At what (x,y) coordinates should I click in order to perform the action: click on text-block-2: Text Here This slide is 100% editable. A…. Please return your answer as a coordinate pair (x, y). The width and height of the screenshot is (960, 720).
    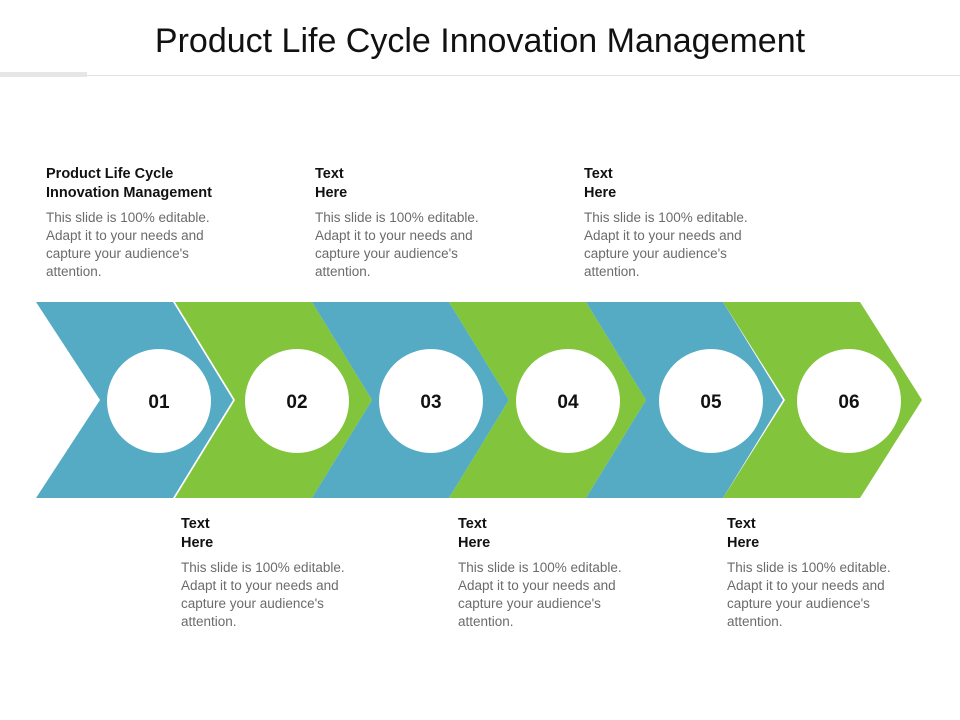
    Looking at the image, I should click on (276, 573).